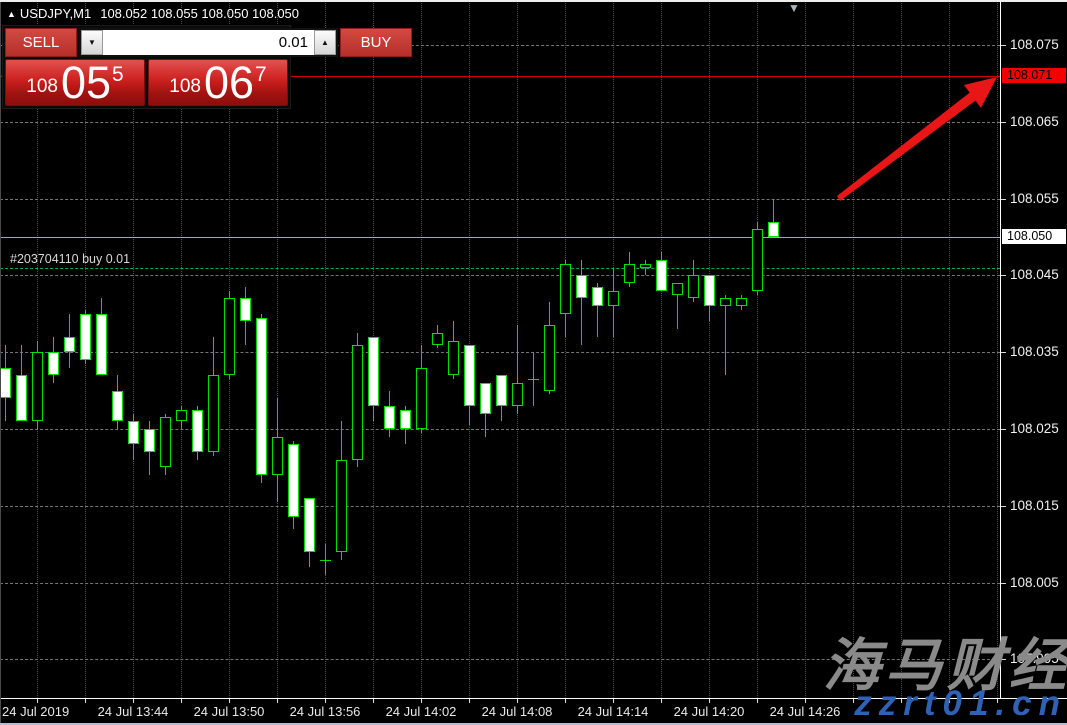 The image size is (1067, 725). I want to click on volume-input, so click(208, 42).